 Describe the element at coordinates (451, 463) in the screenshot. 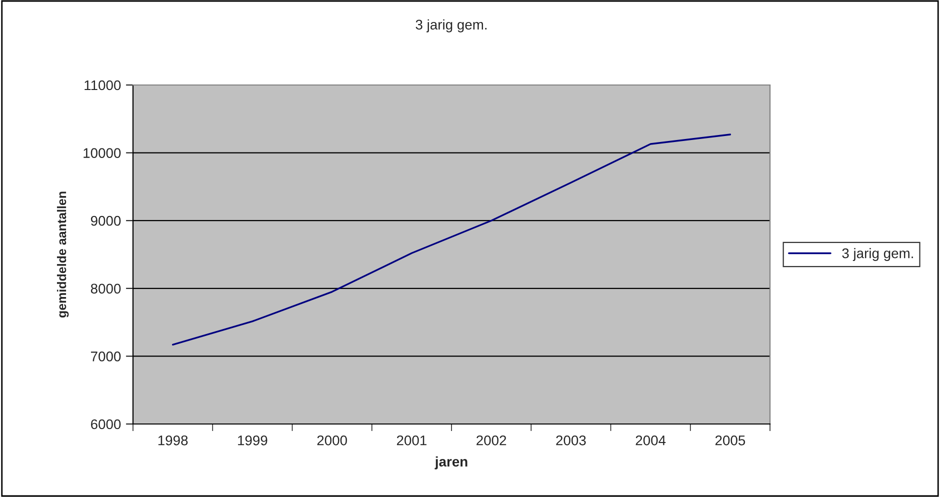

I see `x-axis-title: jaren` at that location.